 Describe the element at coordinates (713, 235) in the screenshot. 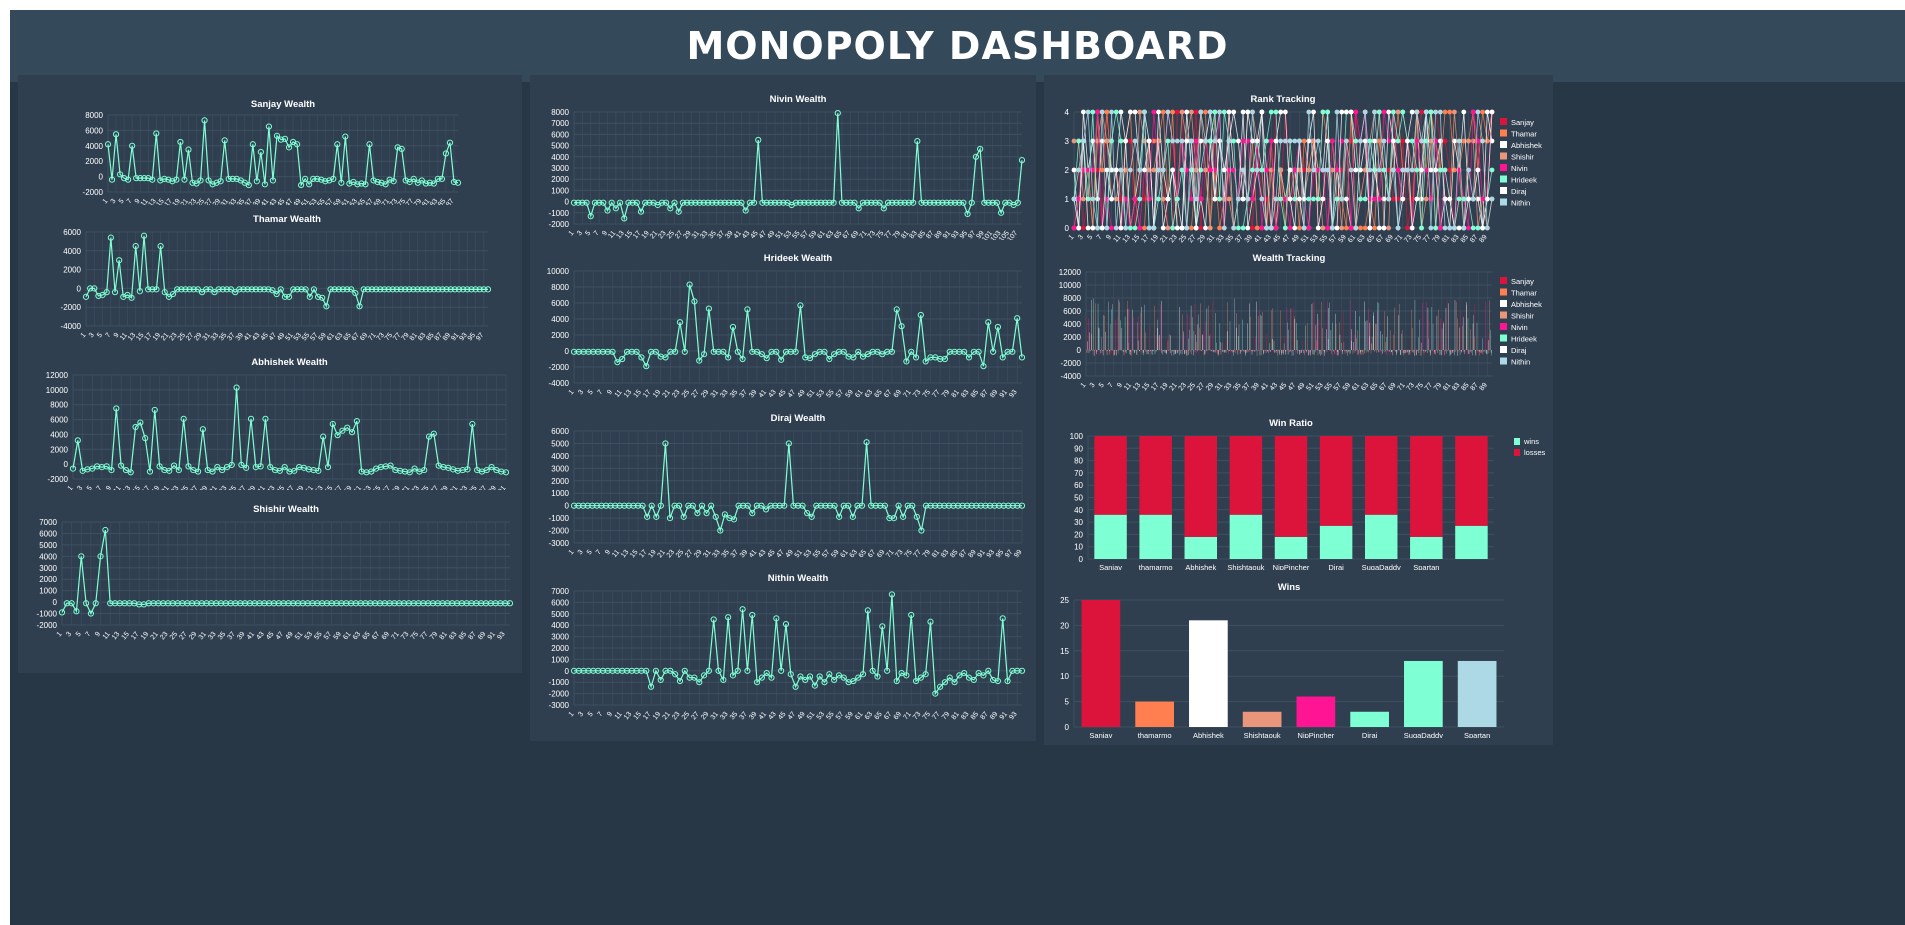

I see `x-tick-label: 35` at that location.